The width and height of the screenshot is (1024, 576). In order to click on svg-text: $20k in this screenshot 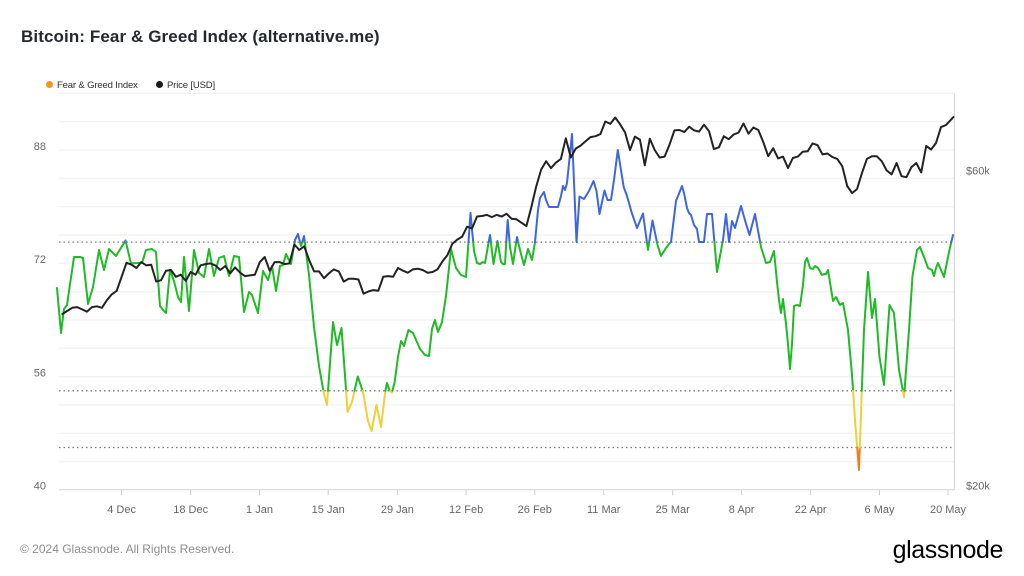, I will do `click(978, 487)`.